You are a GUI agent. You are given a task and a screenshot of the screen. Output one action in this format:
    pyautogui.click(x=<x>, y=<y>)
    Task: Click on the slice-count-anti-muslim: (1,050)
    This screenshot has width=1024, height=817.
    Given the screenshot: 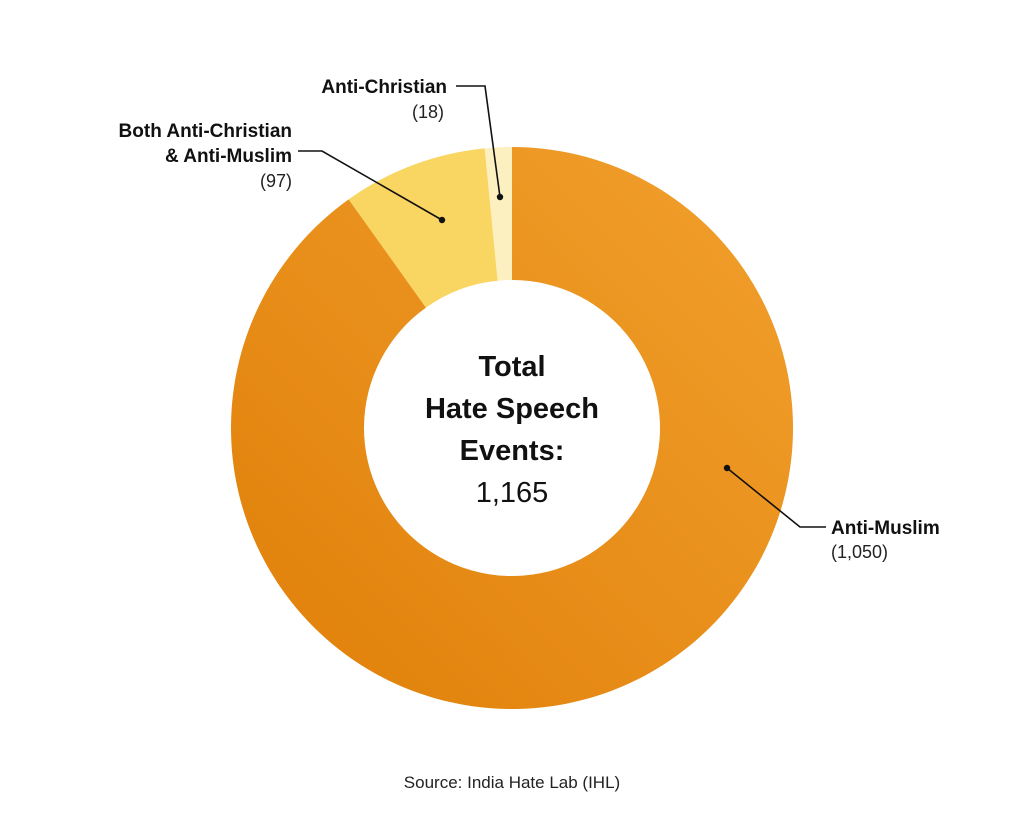 What is the action you would take?
    pyautogui.click(x=859, y=552)
    